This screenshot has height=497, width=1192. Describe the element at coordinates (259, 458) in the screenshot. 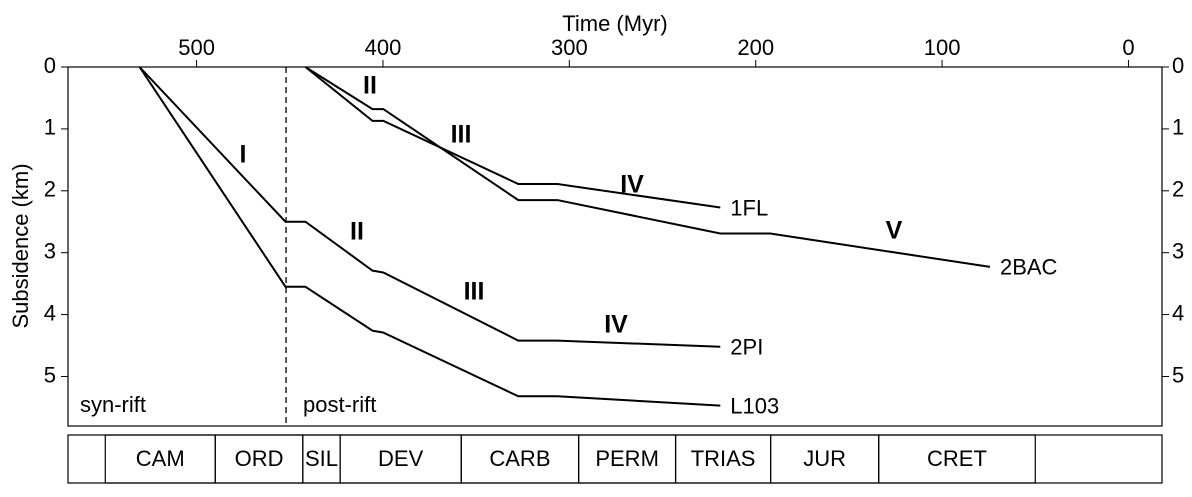

I see `period-label: ORD` at that location.